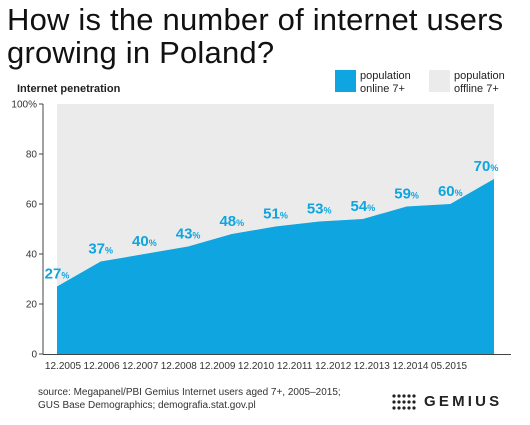 The width and height of the screenshot is (530, 425). I want to click on legend-label: online 7+, so click(382, 89).